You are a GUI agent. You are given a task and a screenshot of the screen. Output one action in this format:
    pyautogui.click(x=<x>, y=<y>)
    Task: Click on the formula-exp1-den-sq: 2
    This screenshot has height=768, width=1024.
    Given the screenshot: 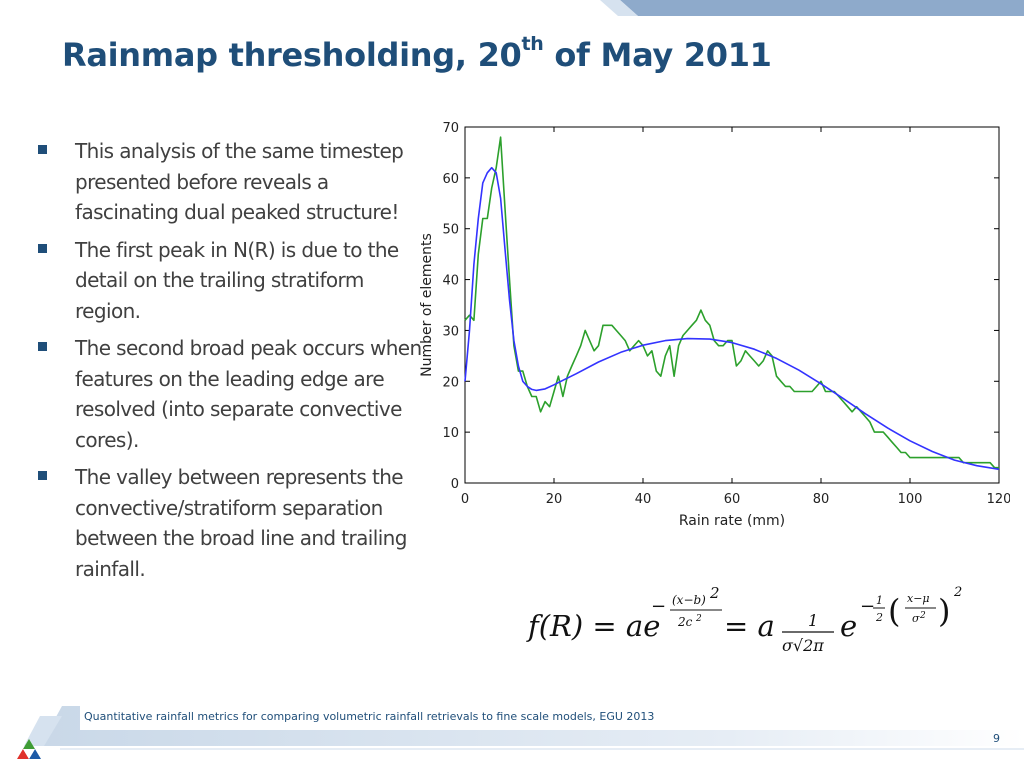 What is the action you would take?
    pyautogui.click(x=698, y=619)
    